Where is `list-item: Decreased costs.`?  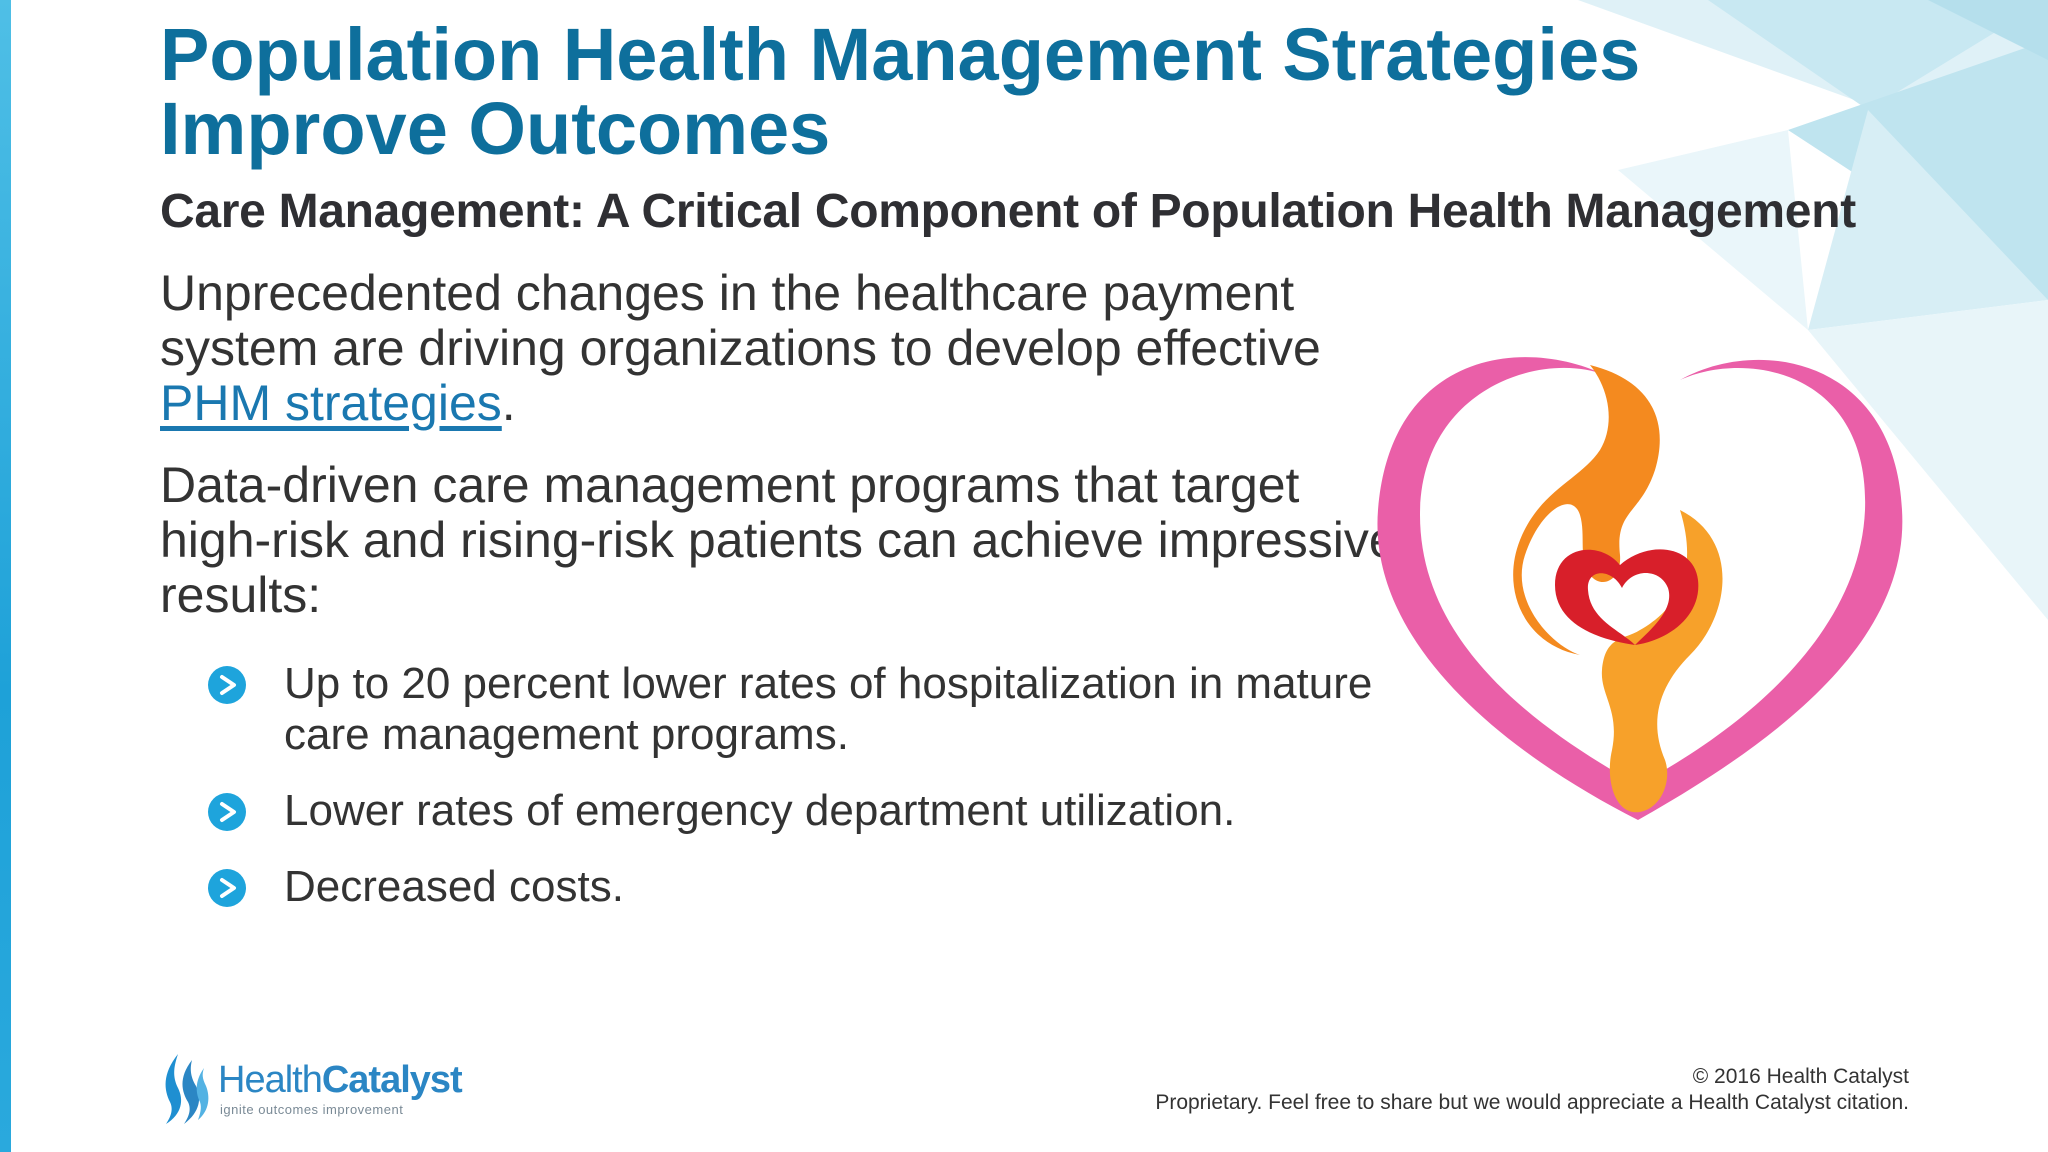
list-item: Decreased costs. is located at coordinates (808, 886).